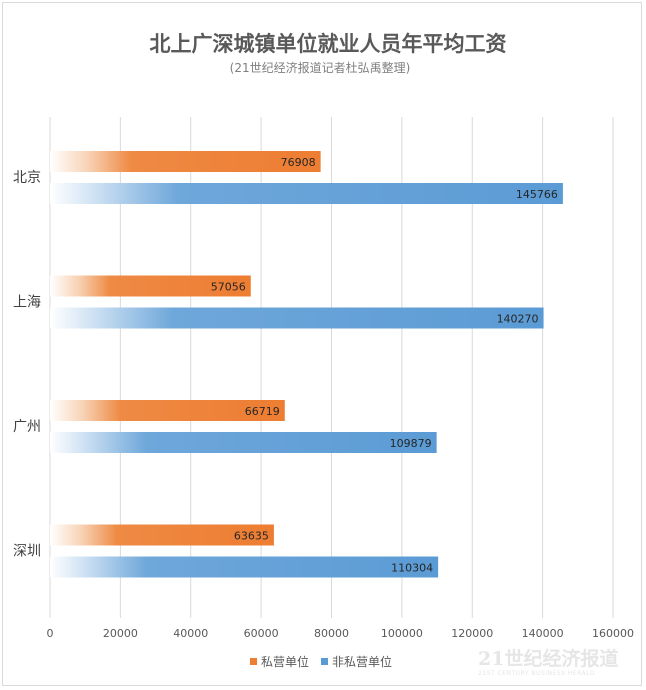  I want to click on watermark-subtext: 21ST CENTURY BUSINESS HERALD, so click(536, 673).